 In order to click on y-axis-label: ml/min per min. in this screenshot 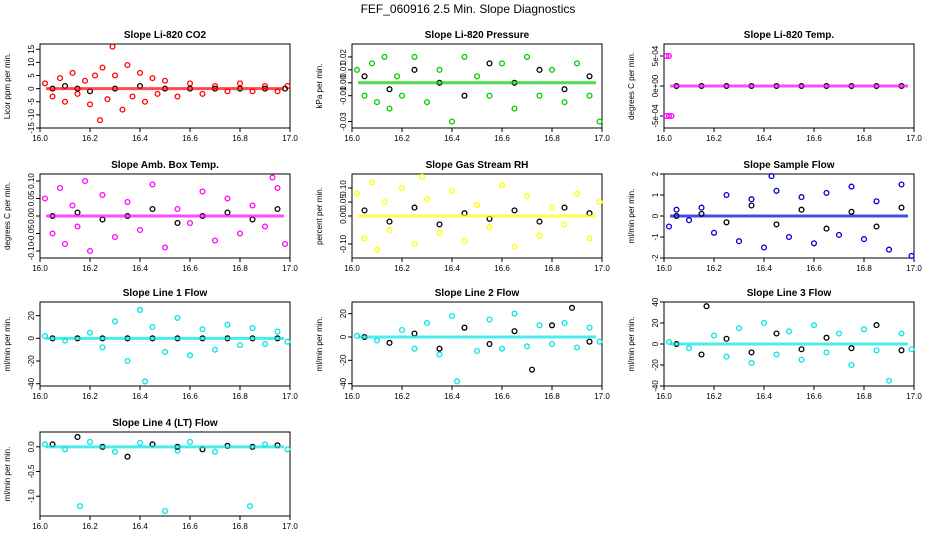, I will do `click(631, 216)`.